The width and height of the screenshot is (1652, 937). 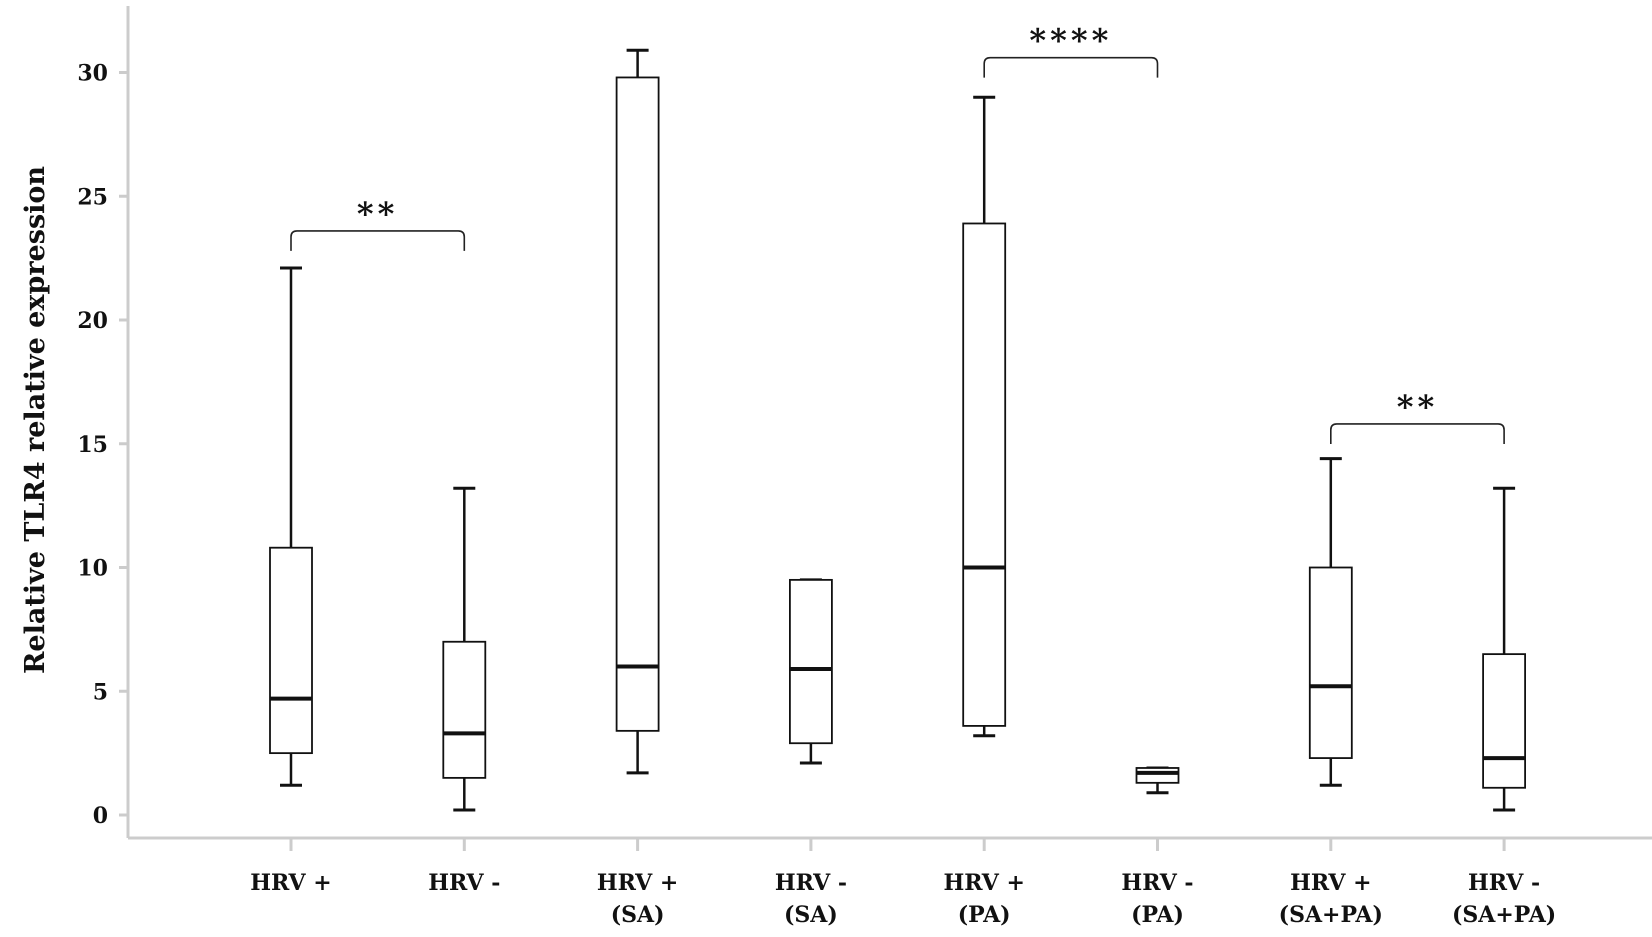 What do you see at coordinates (100, 692) in the screenshot?
I see `y-tick-label: 5` at bounding box center [100, 692].